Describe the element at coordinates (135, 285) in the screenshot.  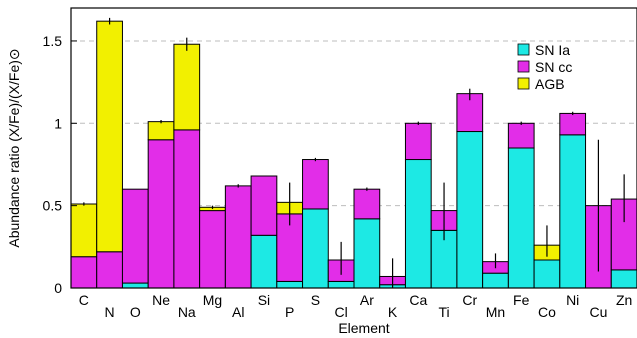
I see `bar-sn-ia-o` at that location.